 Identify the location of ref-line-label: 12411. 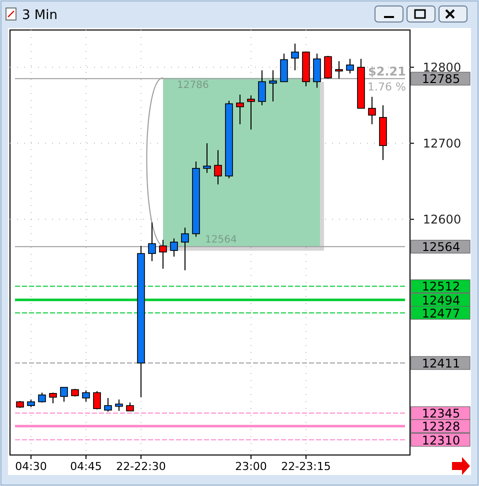
(441, 363).